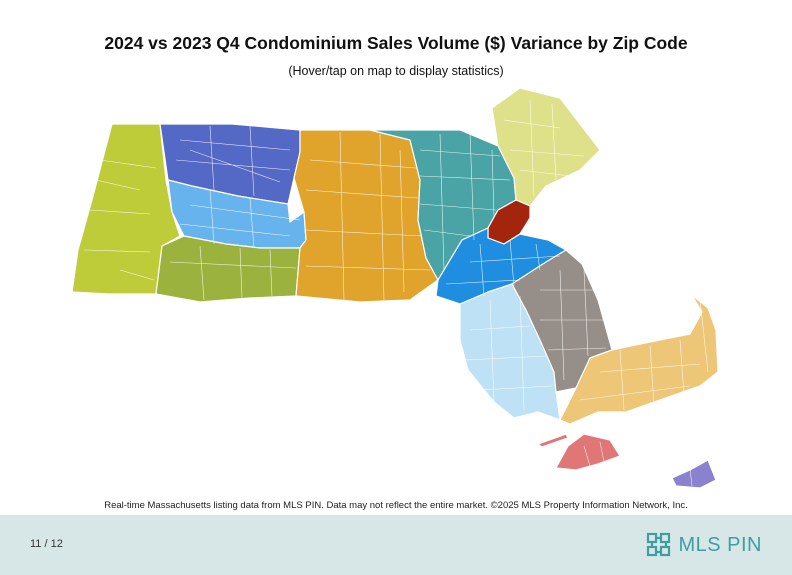  What do you see at coordinates (694, 474) in the screenshot?
I see `region-nantucket` at bounding box center [694, 474].